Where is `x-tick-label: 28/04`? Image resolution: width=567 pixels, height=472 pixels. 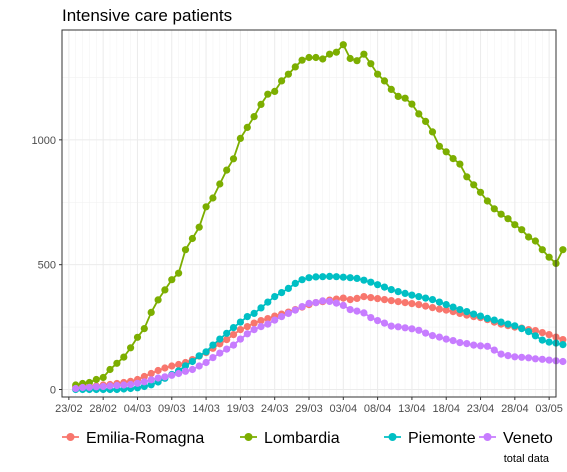 x-tick-label: 28/04 is located at coordinates (515, 409).